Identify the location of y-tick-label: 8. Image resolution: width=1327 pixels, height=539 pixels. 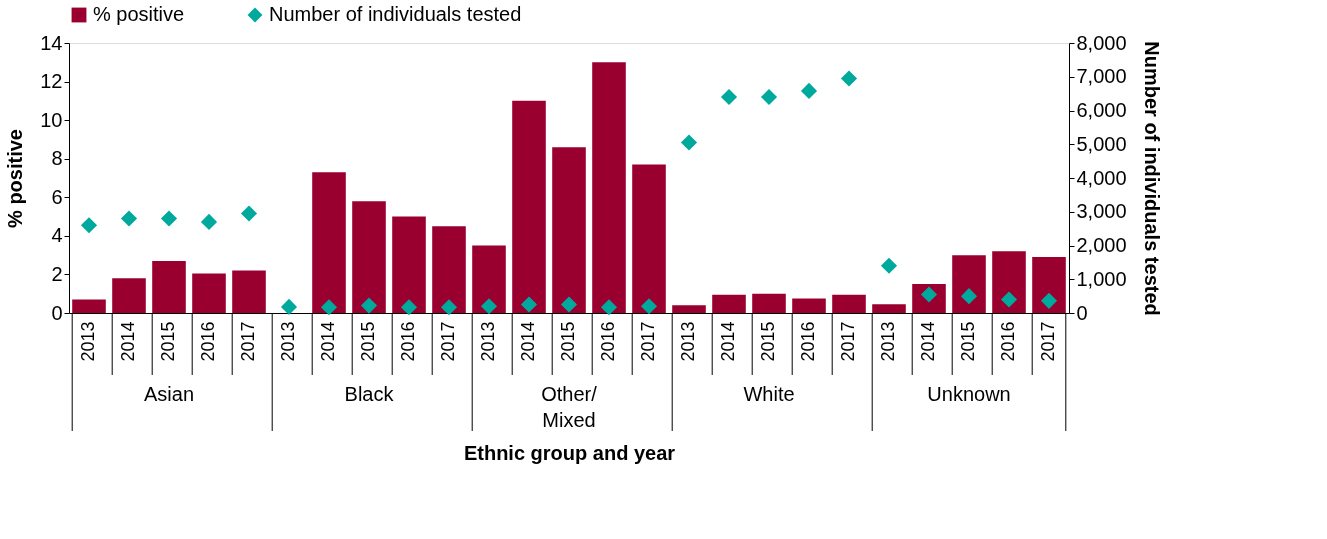
(57, 158).